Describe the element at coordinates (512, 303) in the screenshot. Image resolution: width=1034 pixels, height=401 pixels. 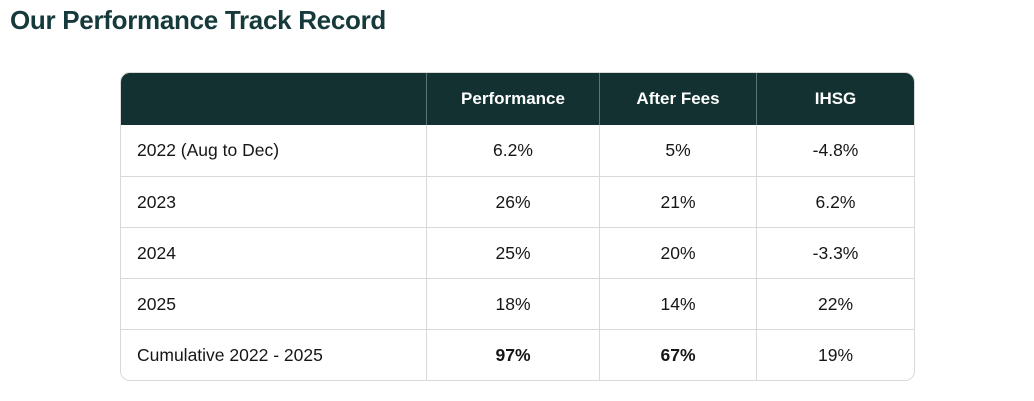
I see `cell-performance: 18%` at that location.